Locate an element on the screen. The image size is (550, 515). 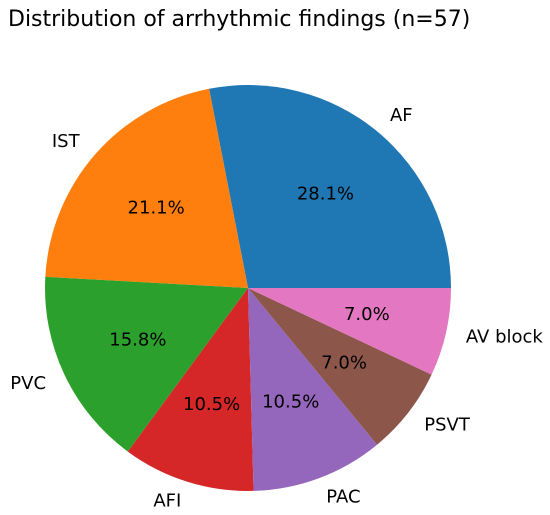
pie-slice-pac is located at coordinates (313, 389).